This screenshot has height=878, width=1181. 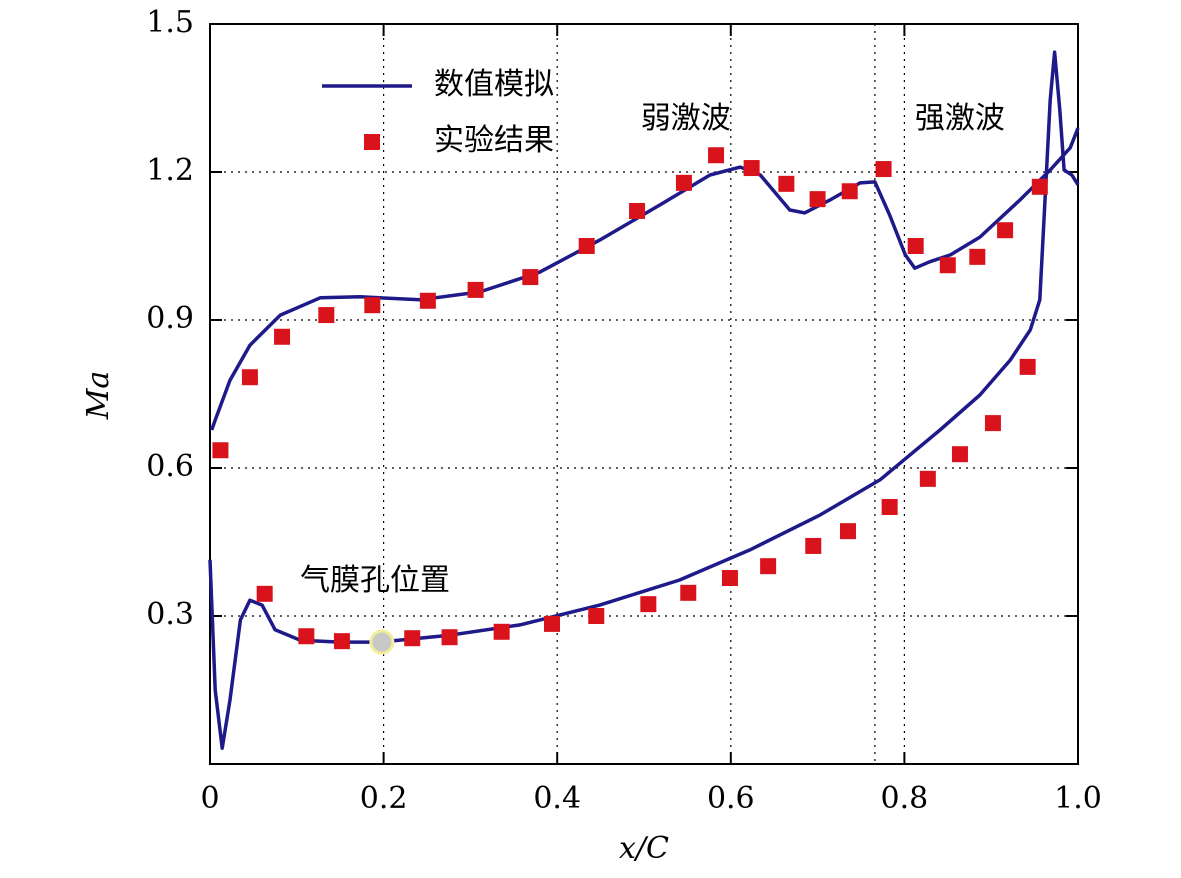 What do you see at coordinates (209, 798) in the screenshot?
I see `x-tick-label: 0` at bounding box center [209, 798].